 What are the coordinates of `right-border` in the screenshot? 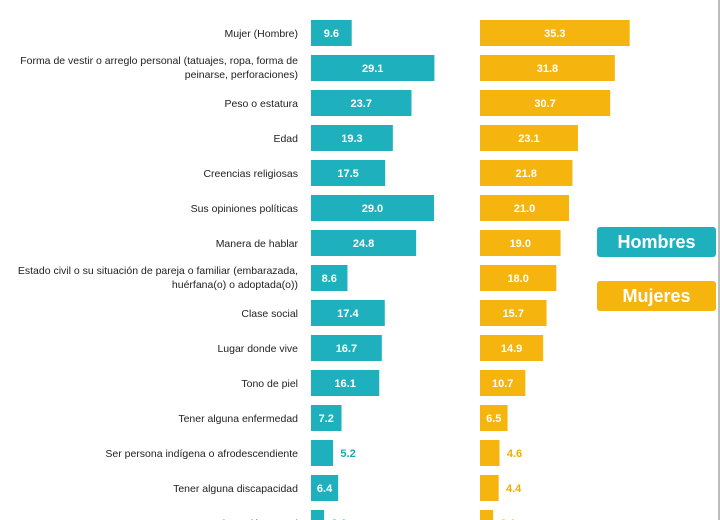 It's located at (719, 260).